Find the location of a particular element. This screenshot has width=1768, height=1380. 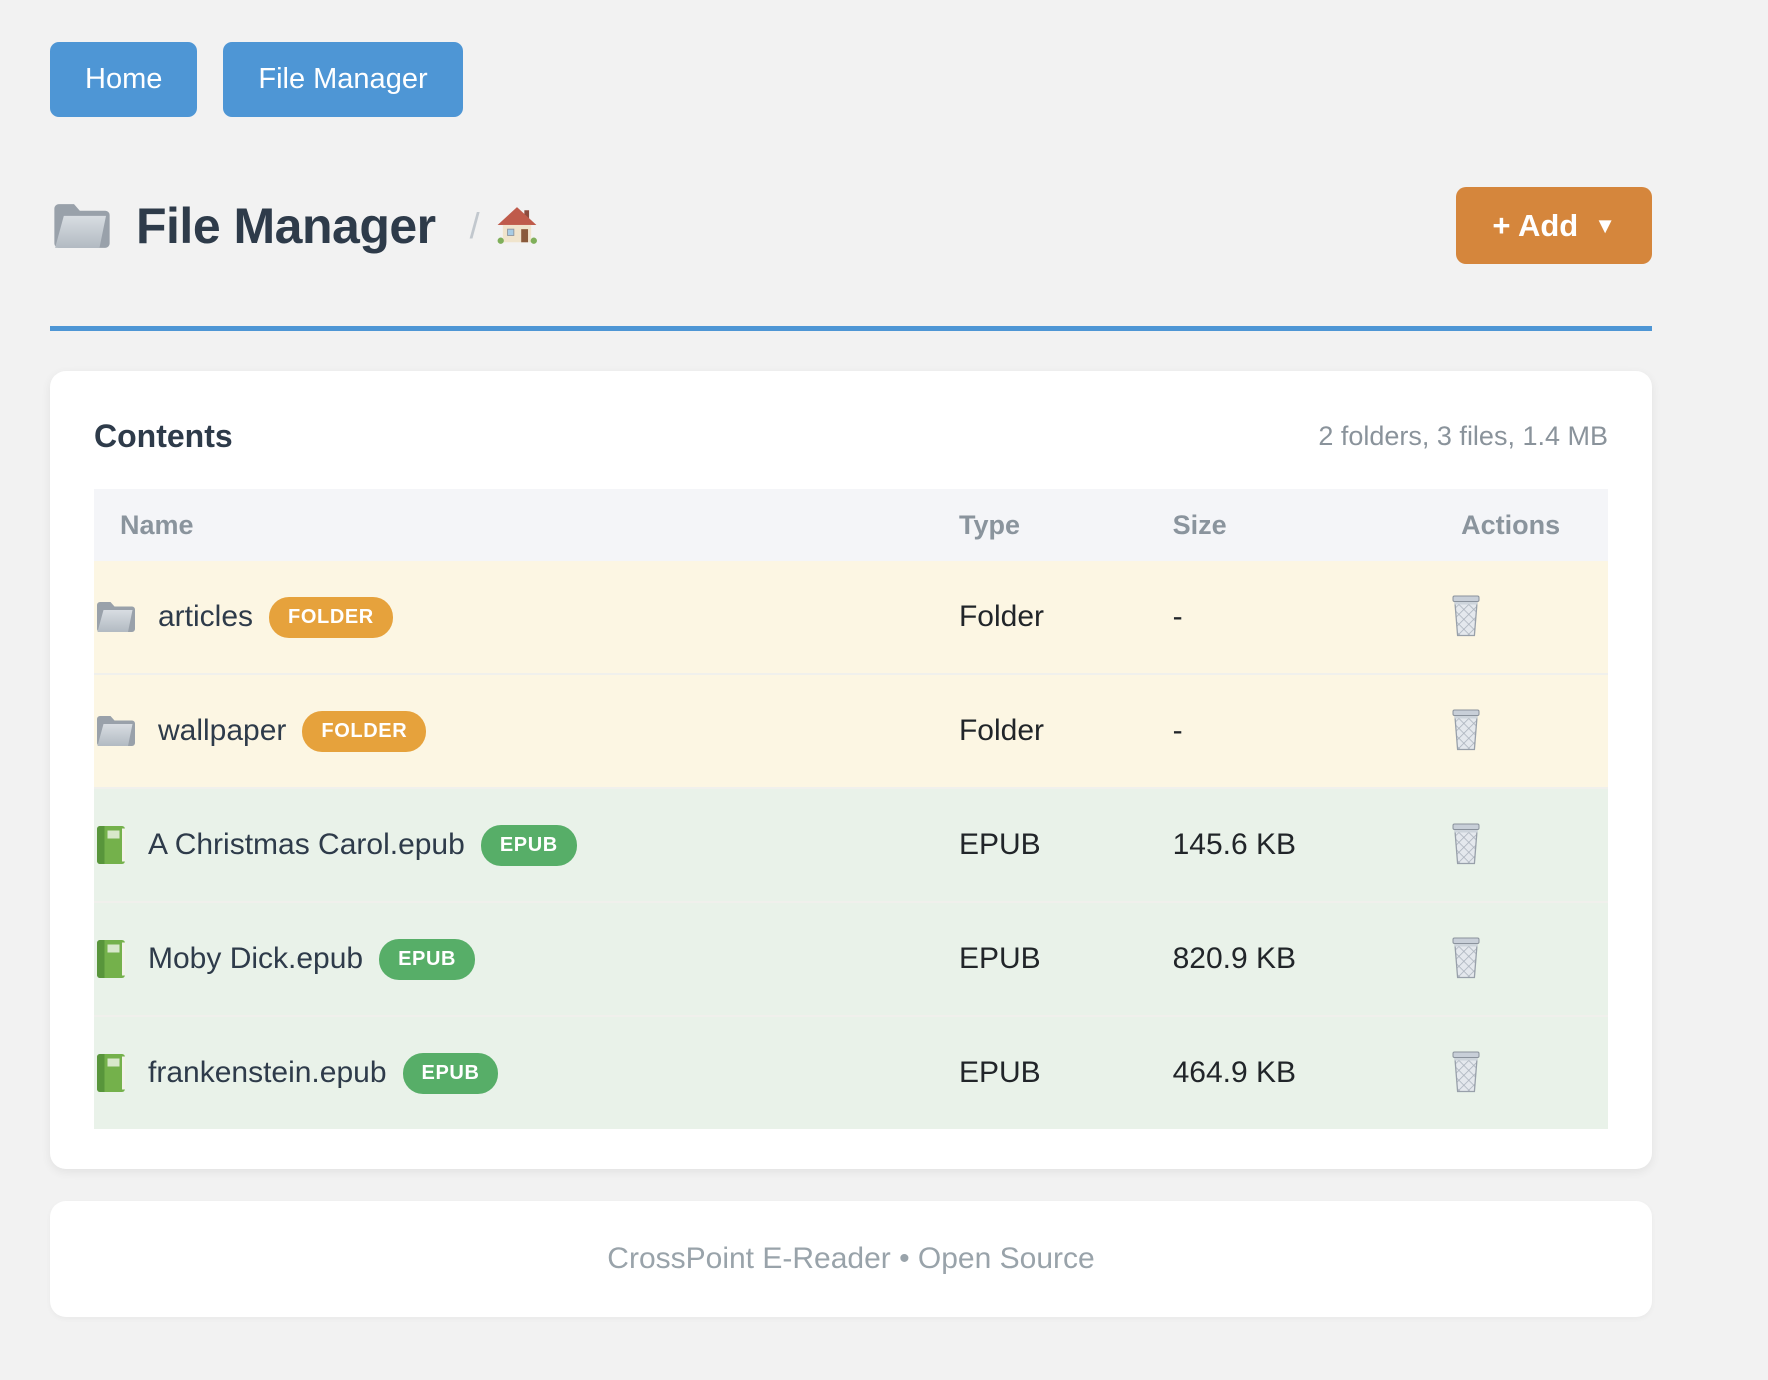

table-header-row: Name Type Size Actions is located at coordinates (851, 525).